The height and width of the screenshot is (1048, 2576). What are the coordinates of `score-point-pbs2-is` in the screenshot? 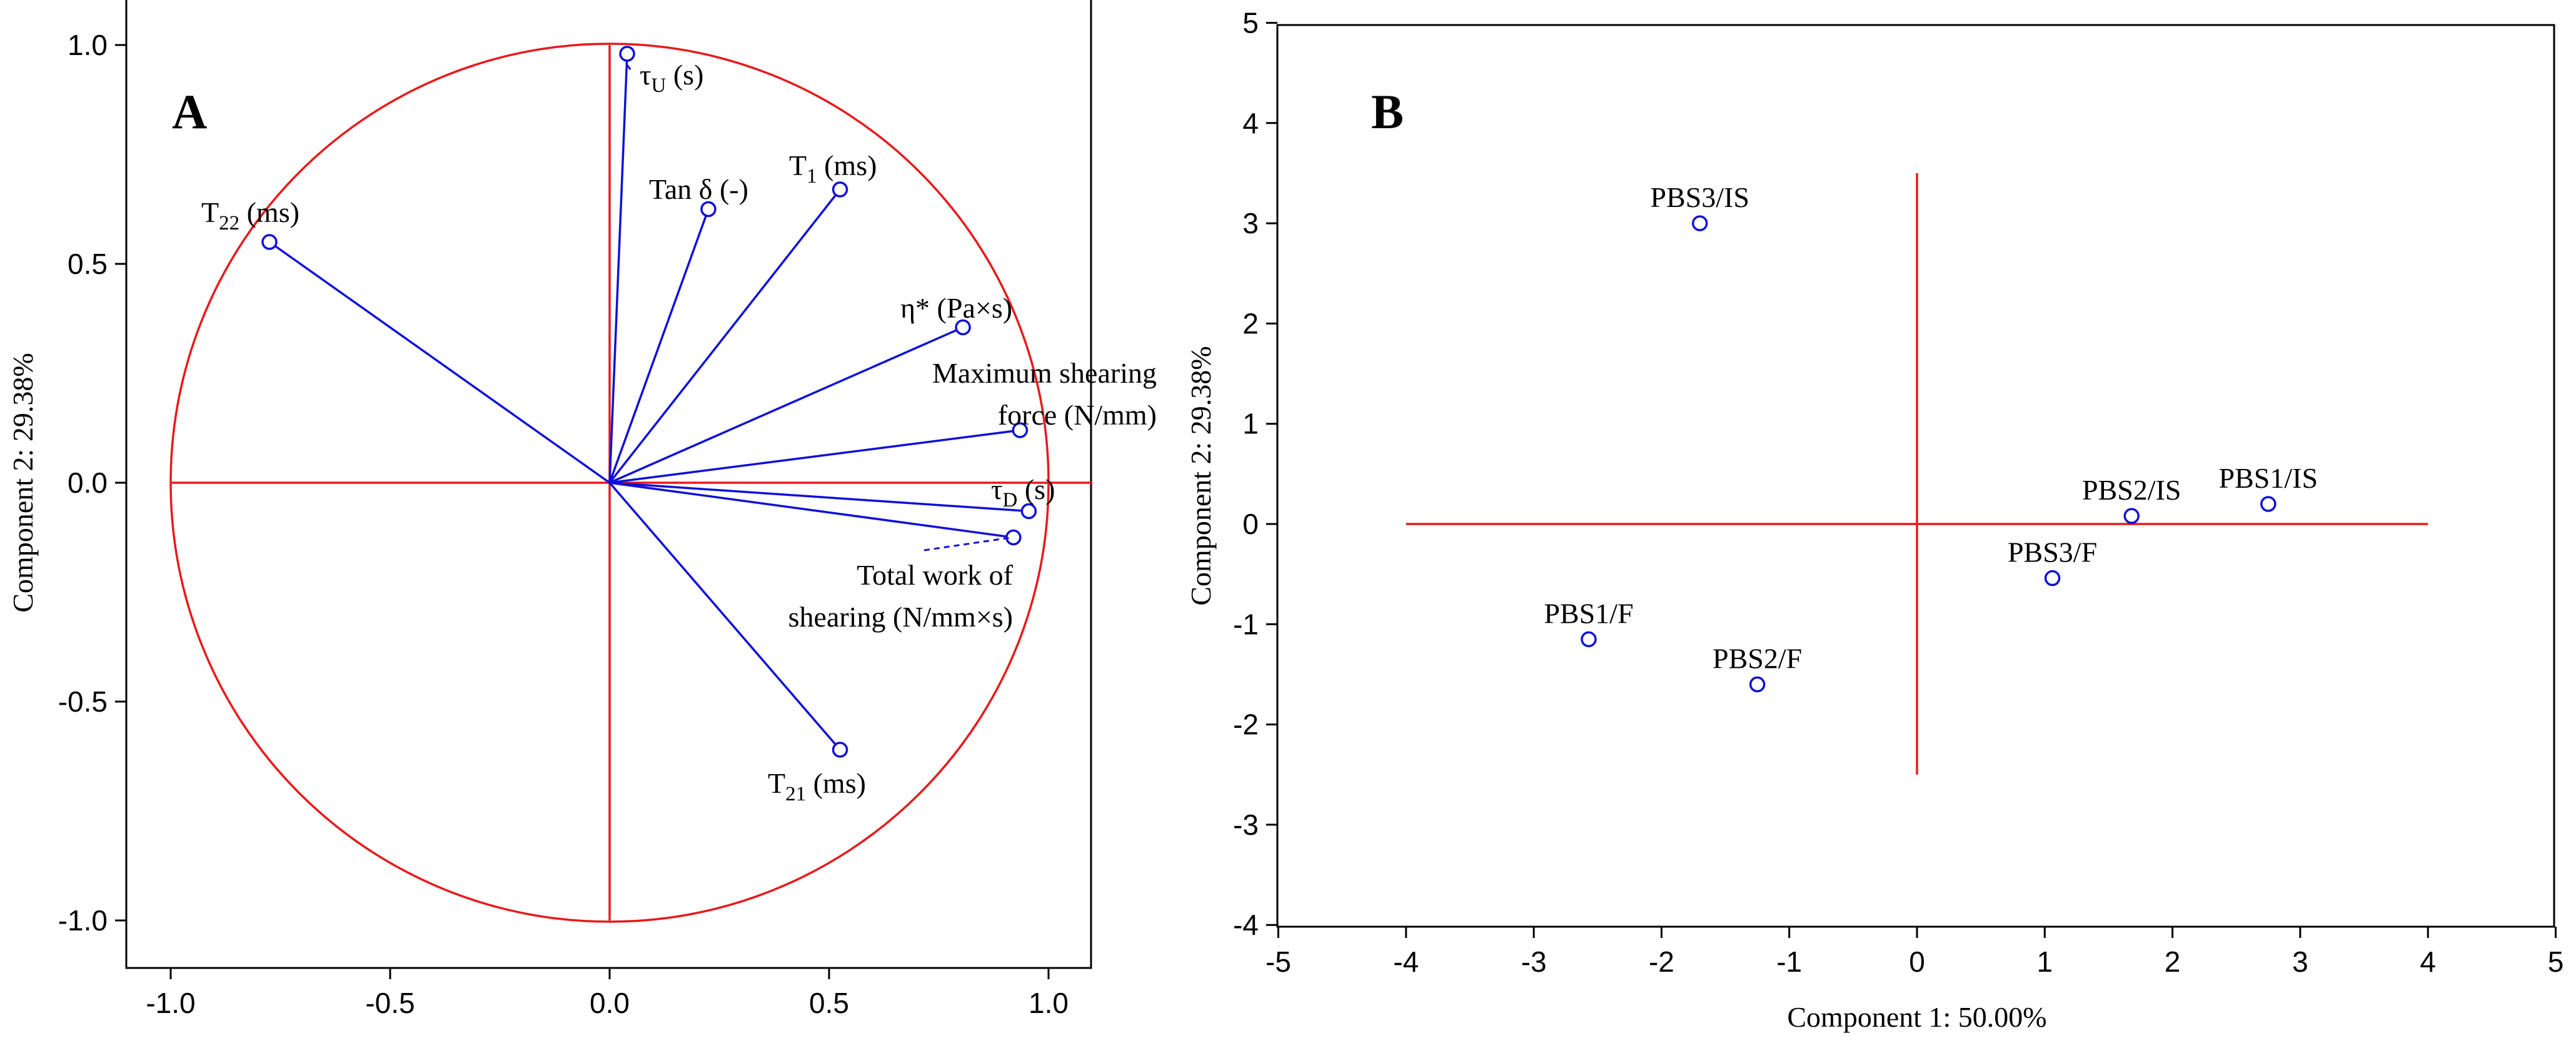 It's located at (2131, 516).